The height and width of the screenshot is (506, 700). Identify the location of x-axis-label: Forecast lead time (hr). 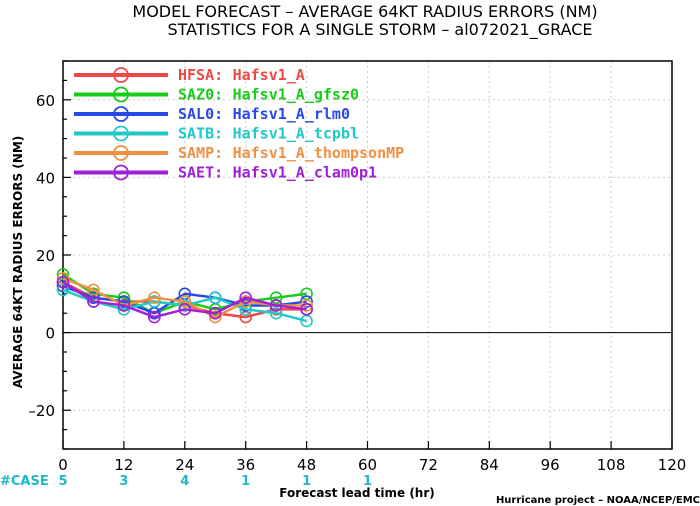
(357, 493).